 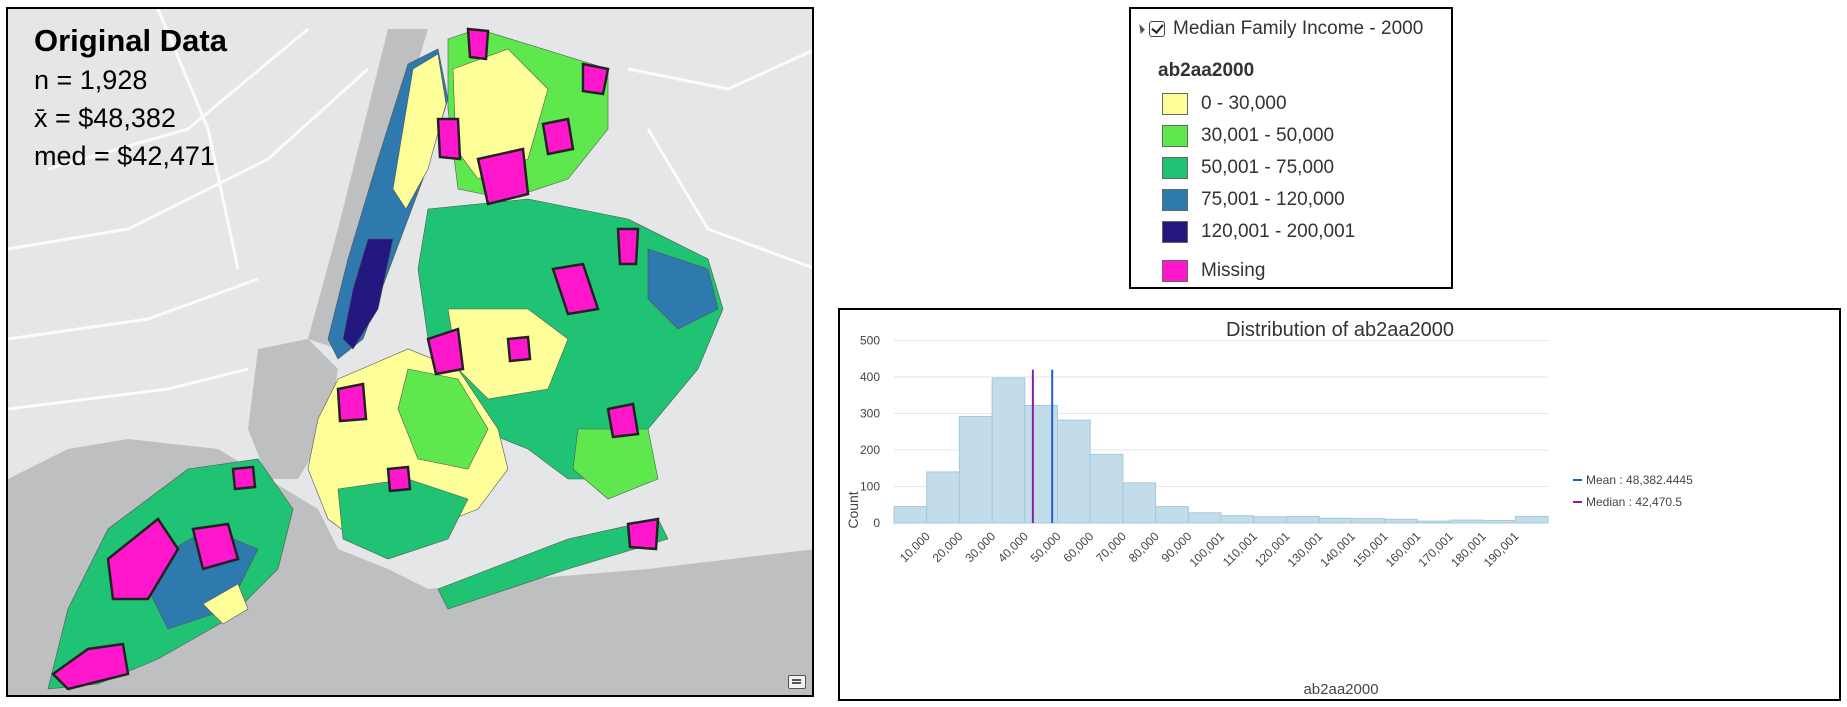 I want to click on sample-size-text: n = 1,928, so click(x=91, y=80).